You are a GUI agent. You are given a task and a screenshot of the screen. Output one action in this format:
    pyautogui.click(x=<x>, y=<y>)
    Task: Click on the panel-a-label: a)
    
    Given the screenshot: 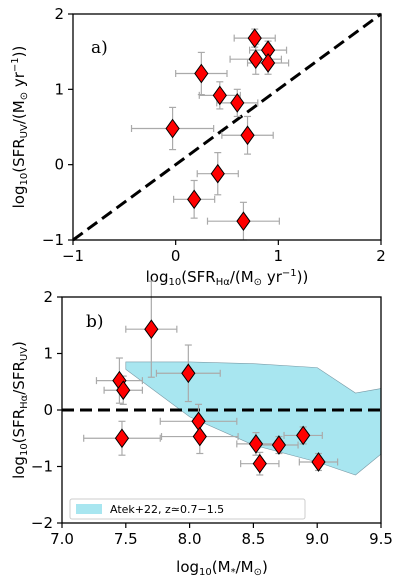 What is the action you would take?
    pyautogui.click(x=99, y=48)
    